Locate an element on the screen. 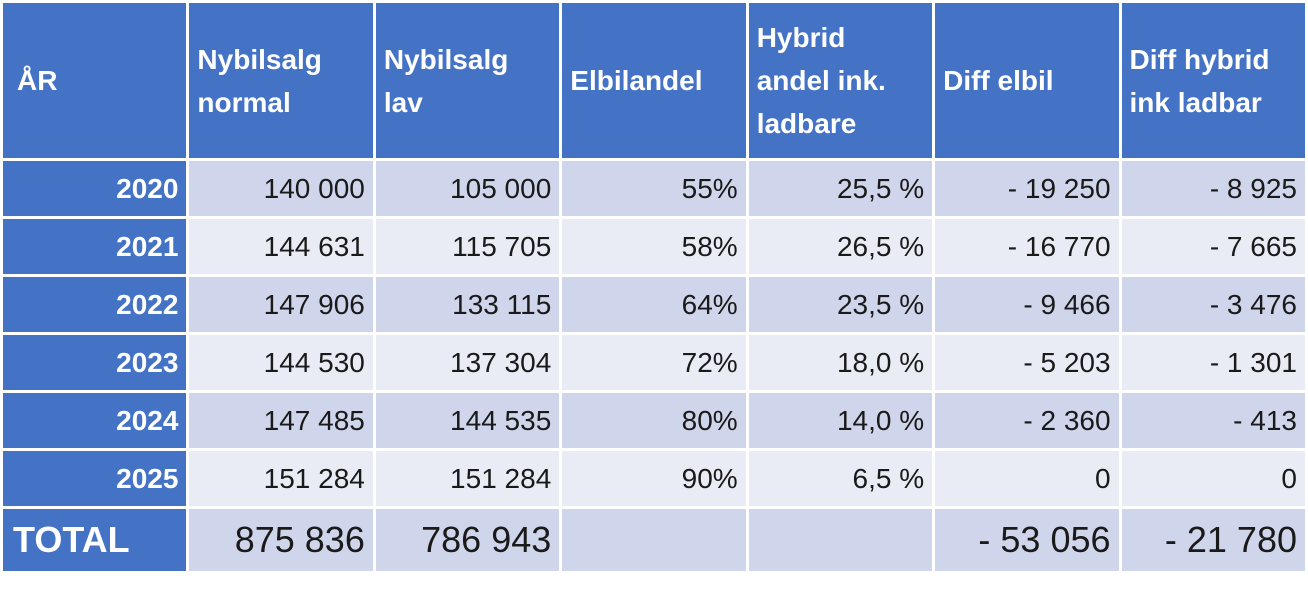 This screenshot has width=1308, height=590. table-cell: - 1 301 is located at coordinates (1213, 362).